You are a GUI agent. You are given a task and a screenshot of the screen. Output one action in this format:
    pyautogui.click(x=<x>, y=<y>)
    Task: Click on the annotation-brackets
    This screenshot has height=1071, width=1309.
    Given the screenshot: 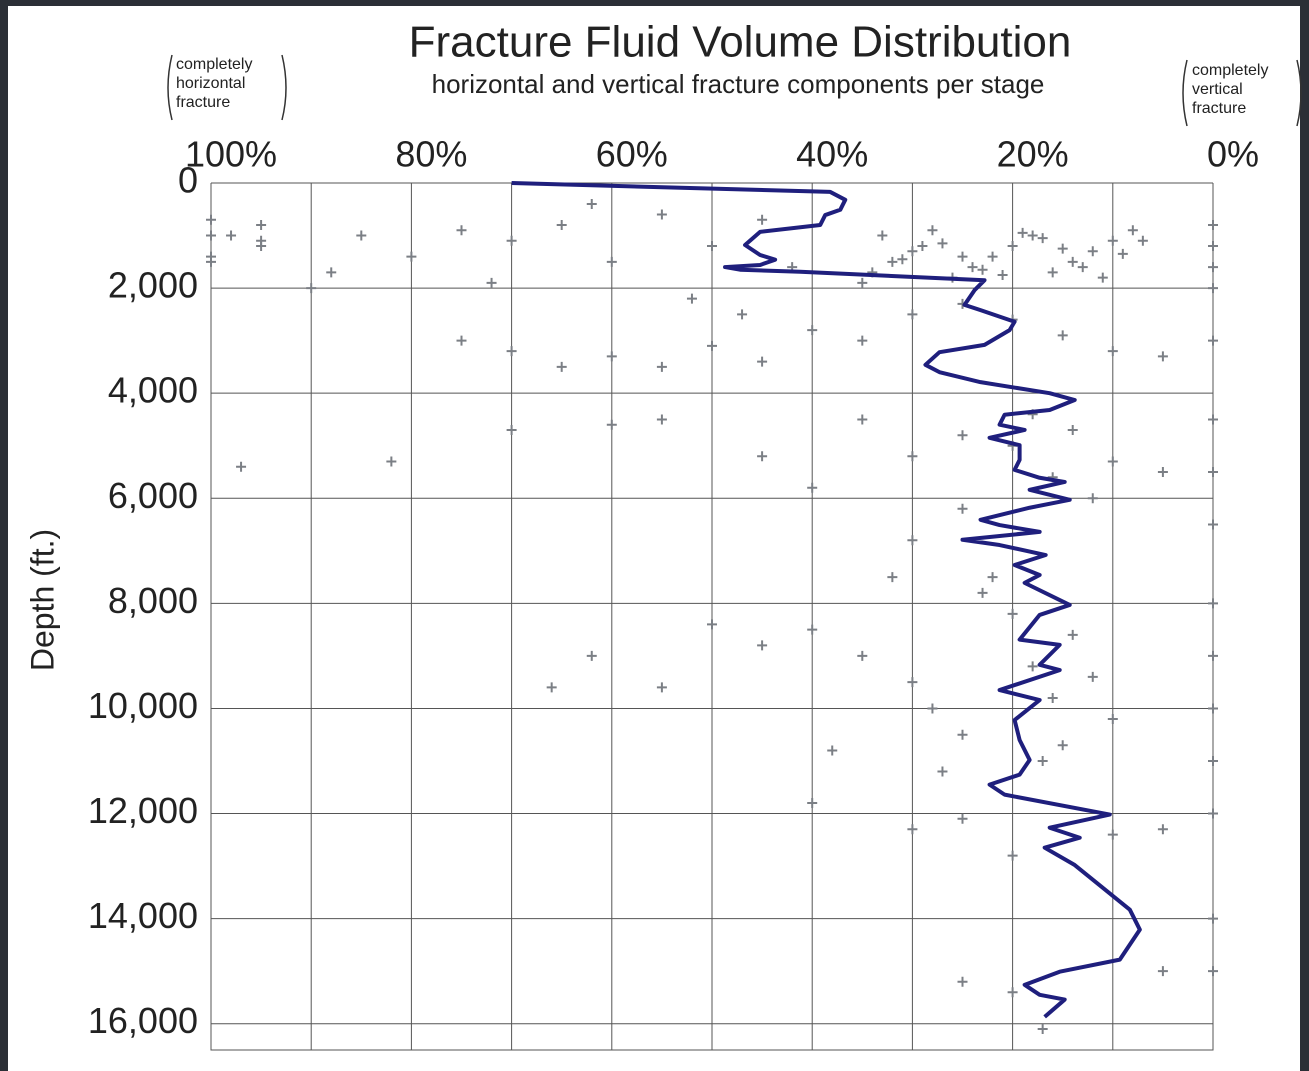 What is the action you would take?
    pyautogui.click(x=734, y=90)
    